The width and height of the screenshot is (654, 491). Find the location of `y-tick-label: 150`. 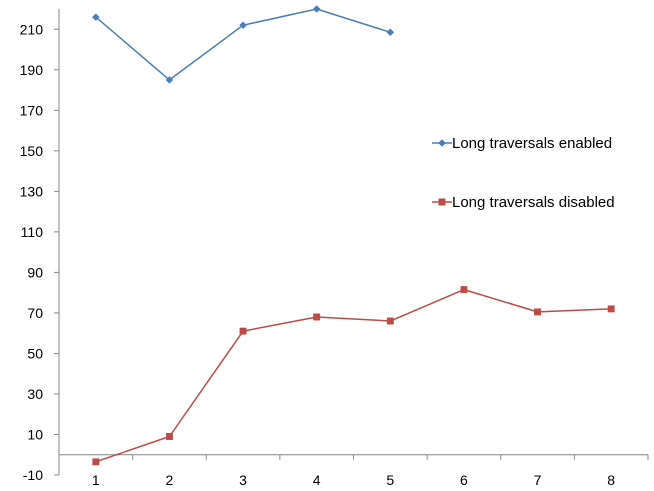

y-tick-label: 150 is located at coordinates (32, 151).